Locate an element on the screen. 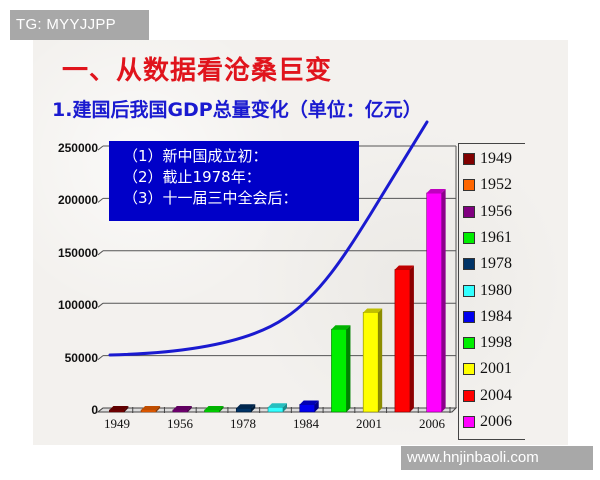 This screenshot has height=480, width=600. legend-label: 1956 is located at coordinates (496, 211).